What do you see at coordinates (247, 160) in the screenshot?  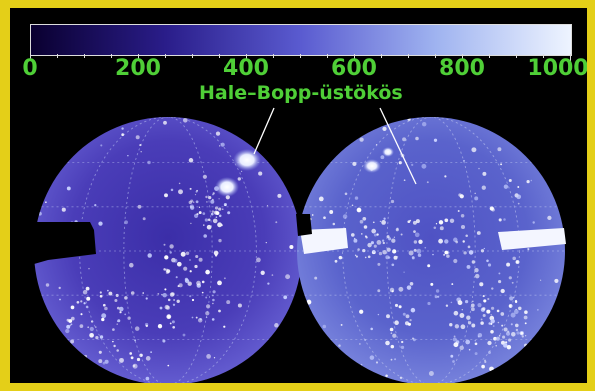 I see `comet-image-upper` at bounding box center [247, 160].